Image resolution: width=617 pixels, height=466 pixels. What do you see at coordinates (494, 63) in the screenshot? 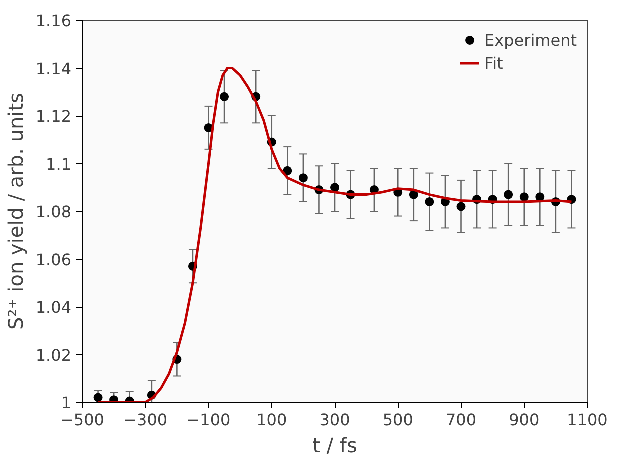
I see `legend-label: Fit` at bounding box center [494, 63].